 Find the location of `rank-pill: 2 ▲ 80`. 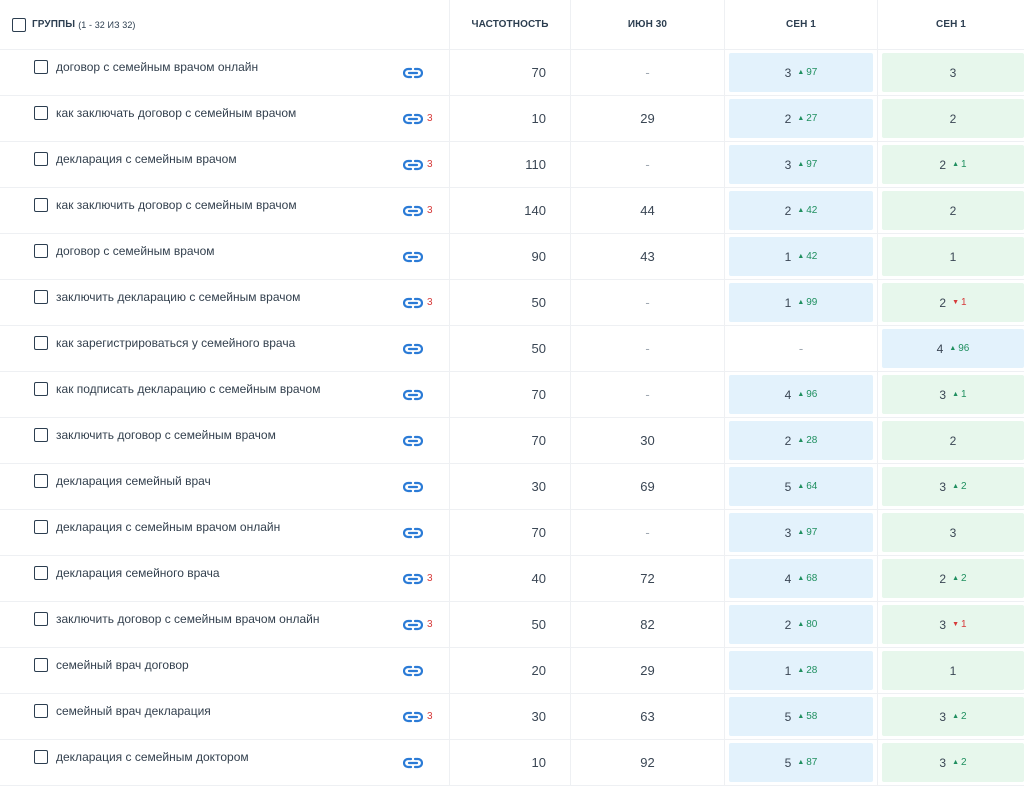

rank-pill: 2 ▲ 80 is located at coordinates (801, 624).